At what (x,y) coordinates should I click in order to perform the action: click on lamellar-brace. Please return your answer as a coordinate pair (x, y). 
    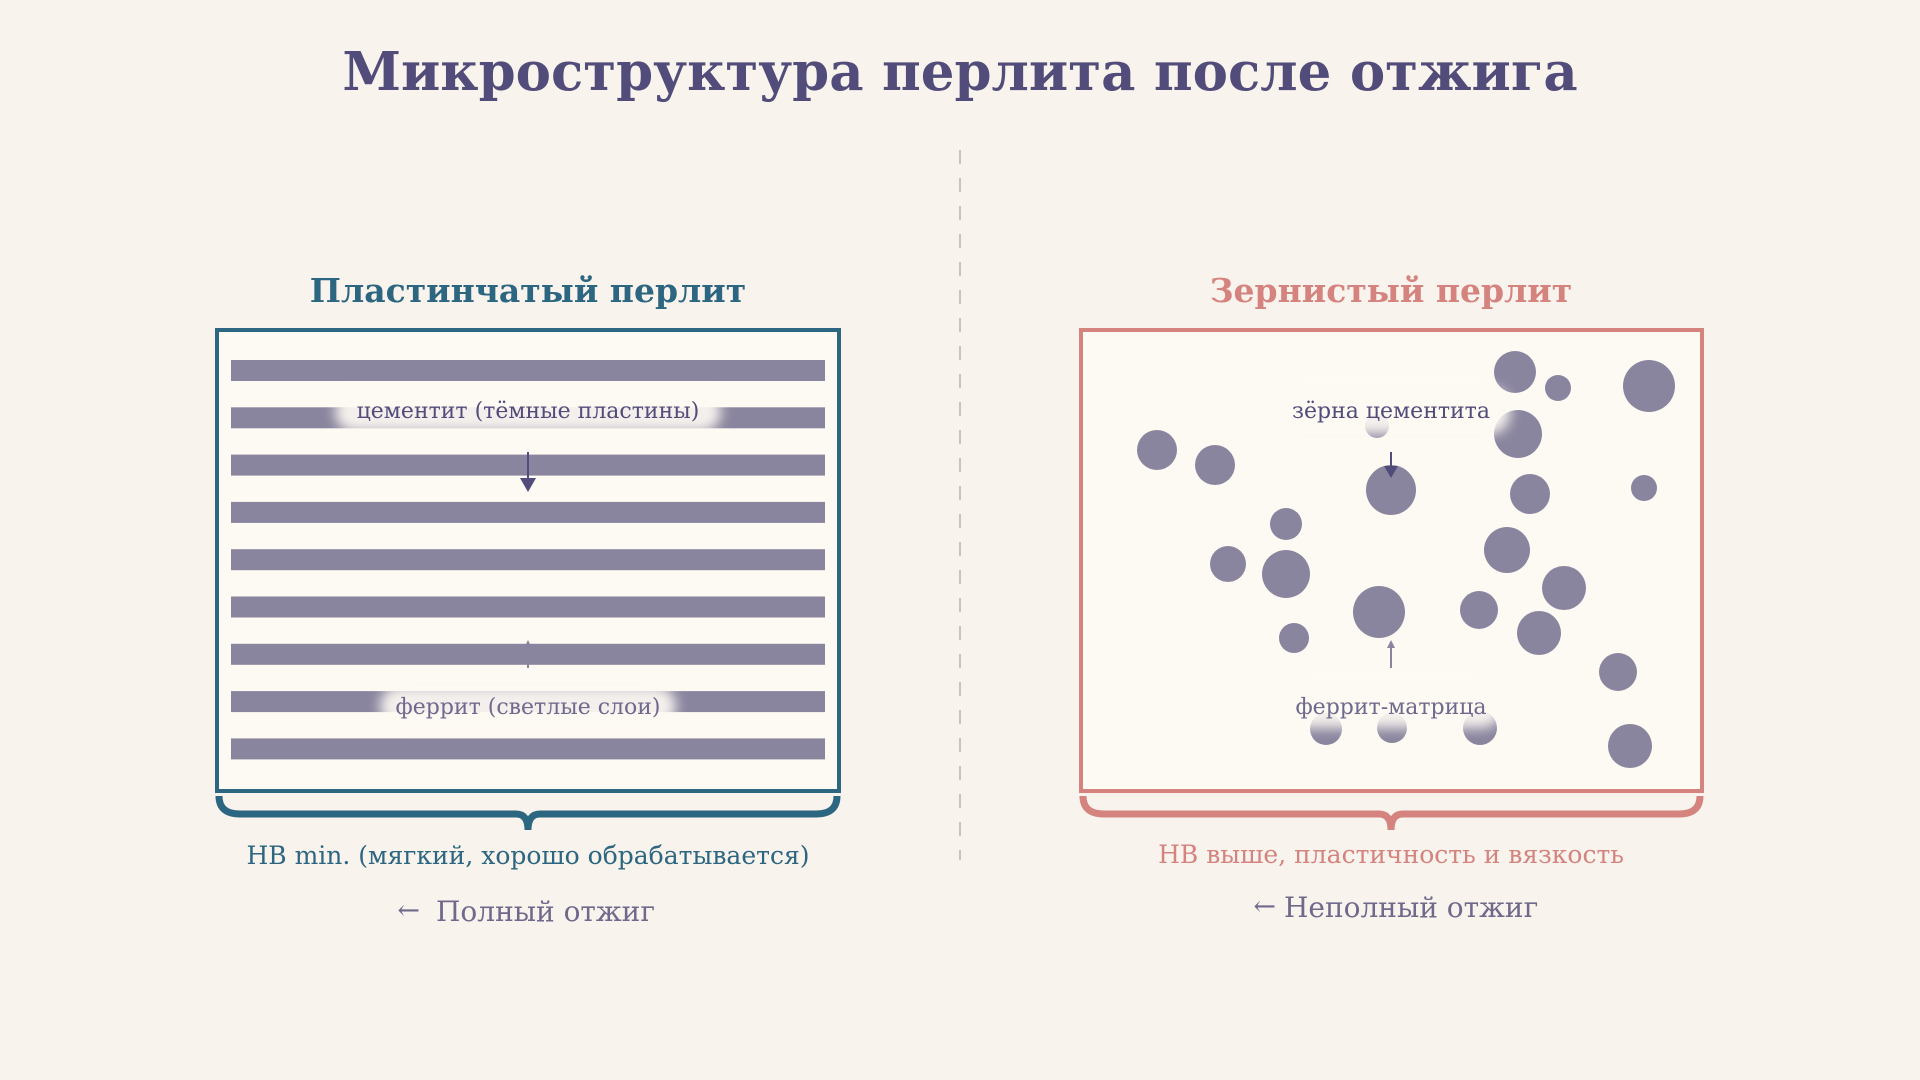
    Looking at the image, I should click on (528, 813).